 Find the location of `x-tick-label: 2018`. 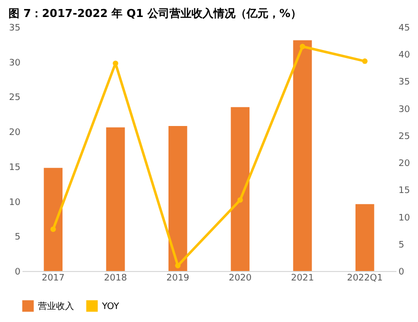

x-tick-label: 2018 is located at coordinates (116, 279).